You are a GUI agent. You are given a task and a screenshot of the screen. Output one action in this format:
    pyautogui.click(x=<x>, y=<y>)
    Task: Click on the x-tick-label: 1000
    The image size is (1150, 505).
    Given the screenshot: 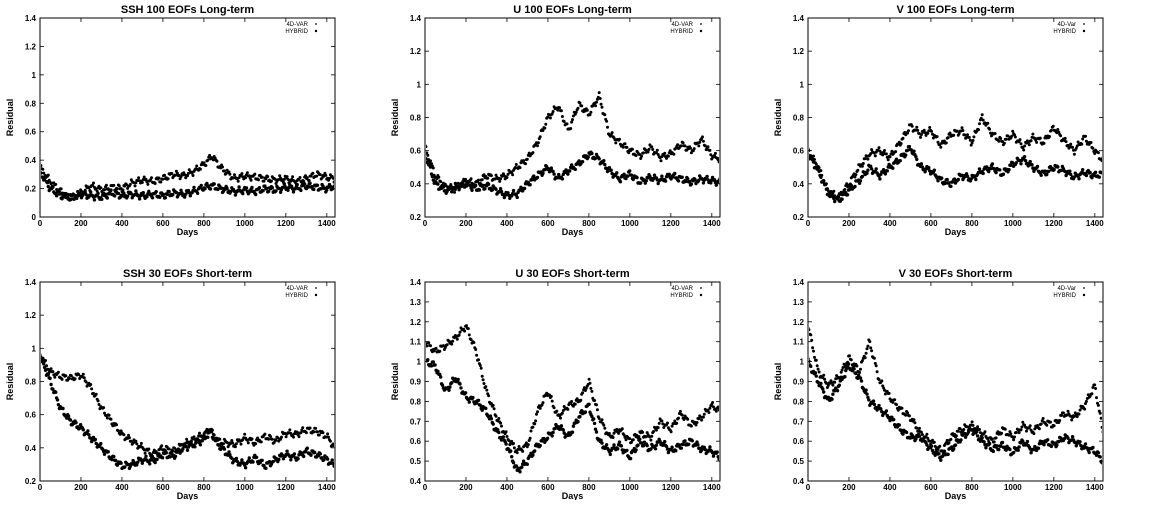 What is the action you would take?
    pyautogui.click(x=245, y=487)
    